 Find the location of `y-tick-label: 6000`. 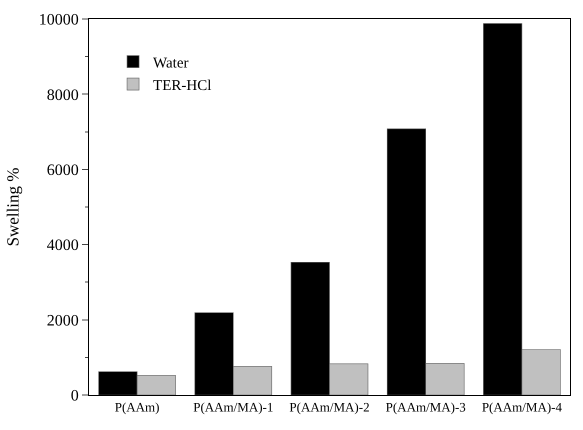

y-tick-label: 6000 is located at coordinates (62, 170).